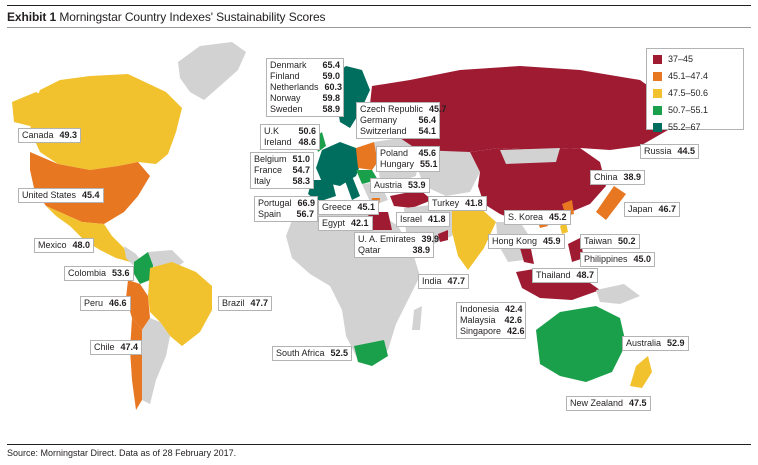 The image size is (758, 465). Describe the element at coordinates (698, 59) in the screenshot. I see `legend-item: 37–45` at that location.